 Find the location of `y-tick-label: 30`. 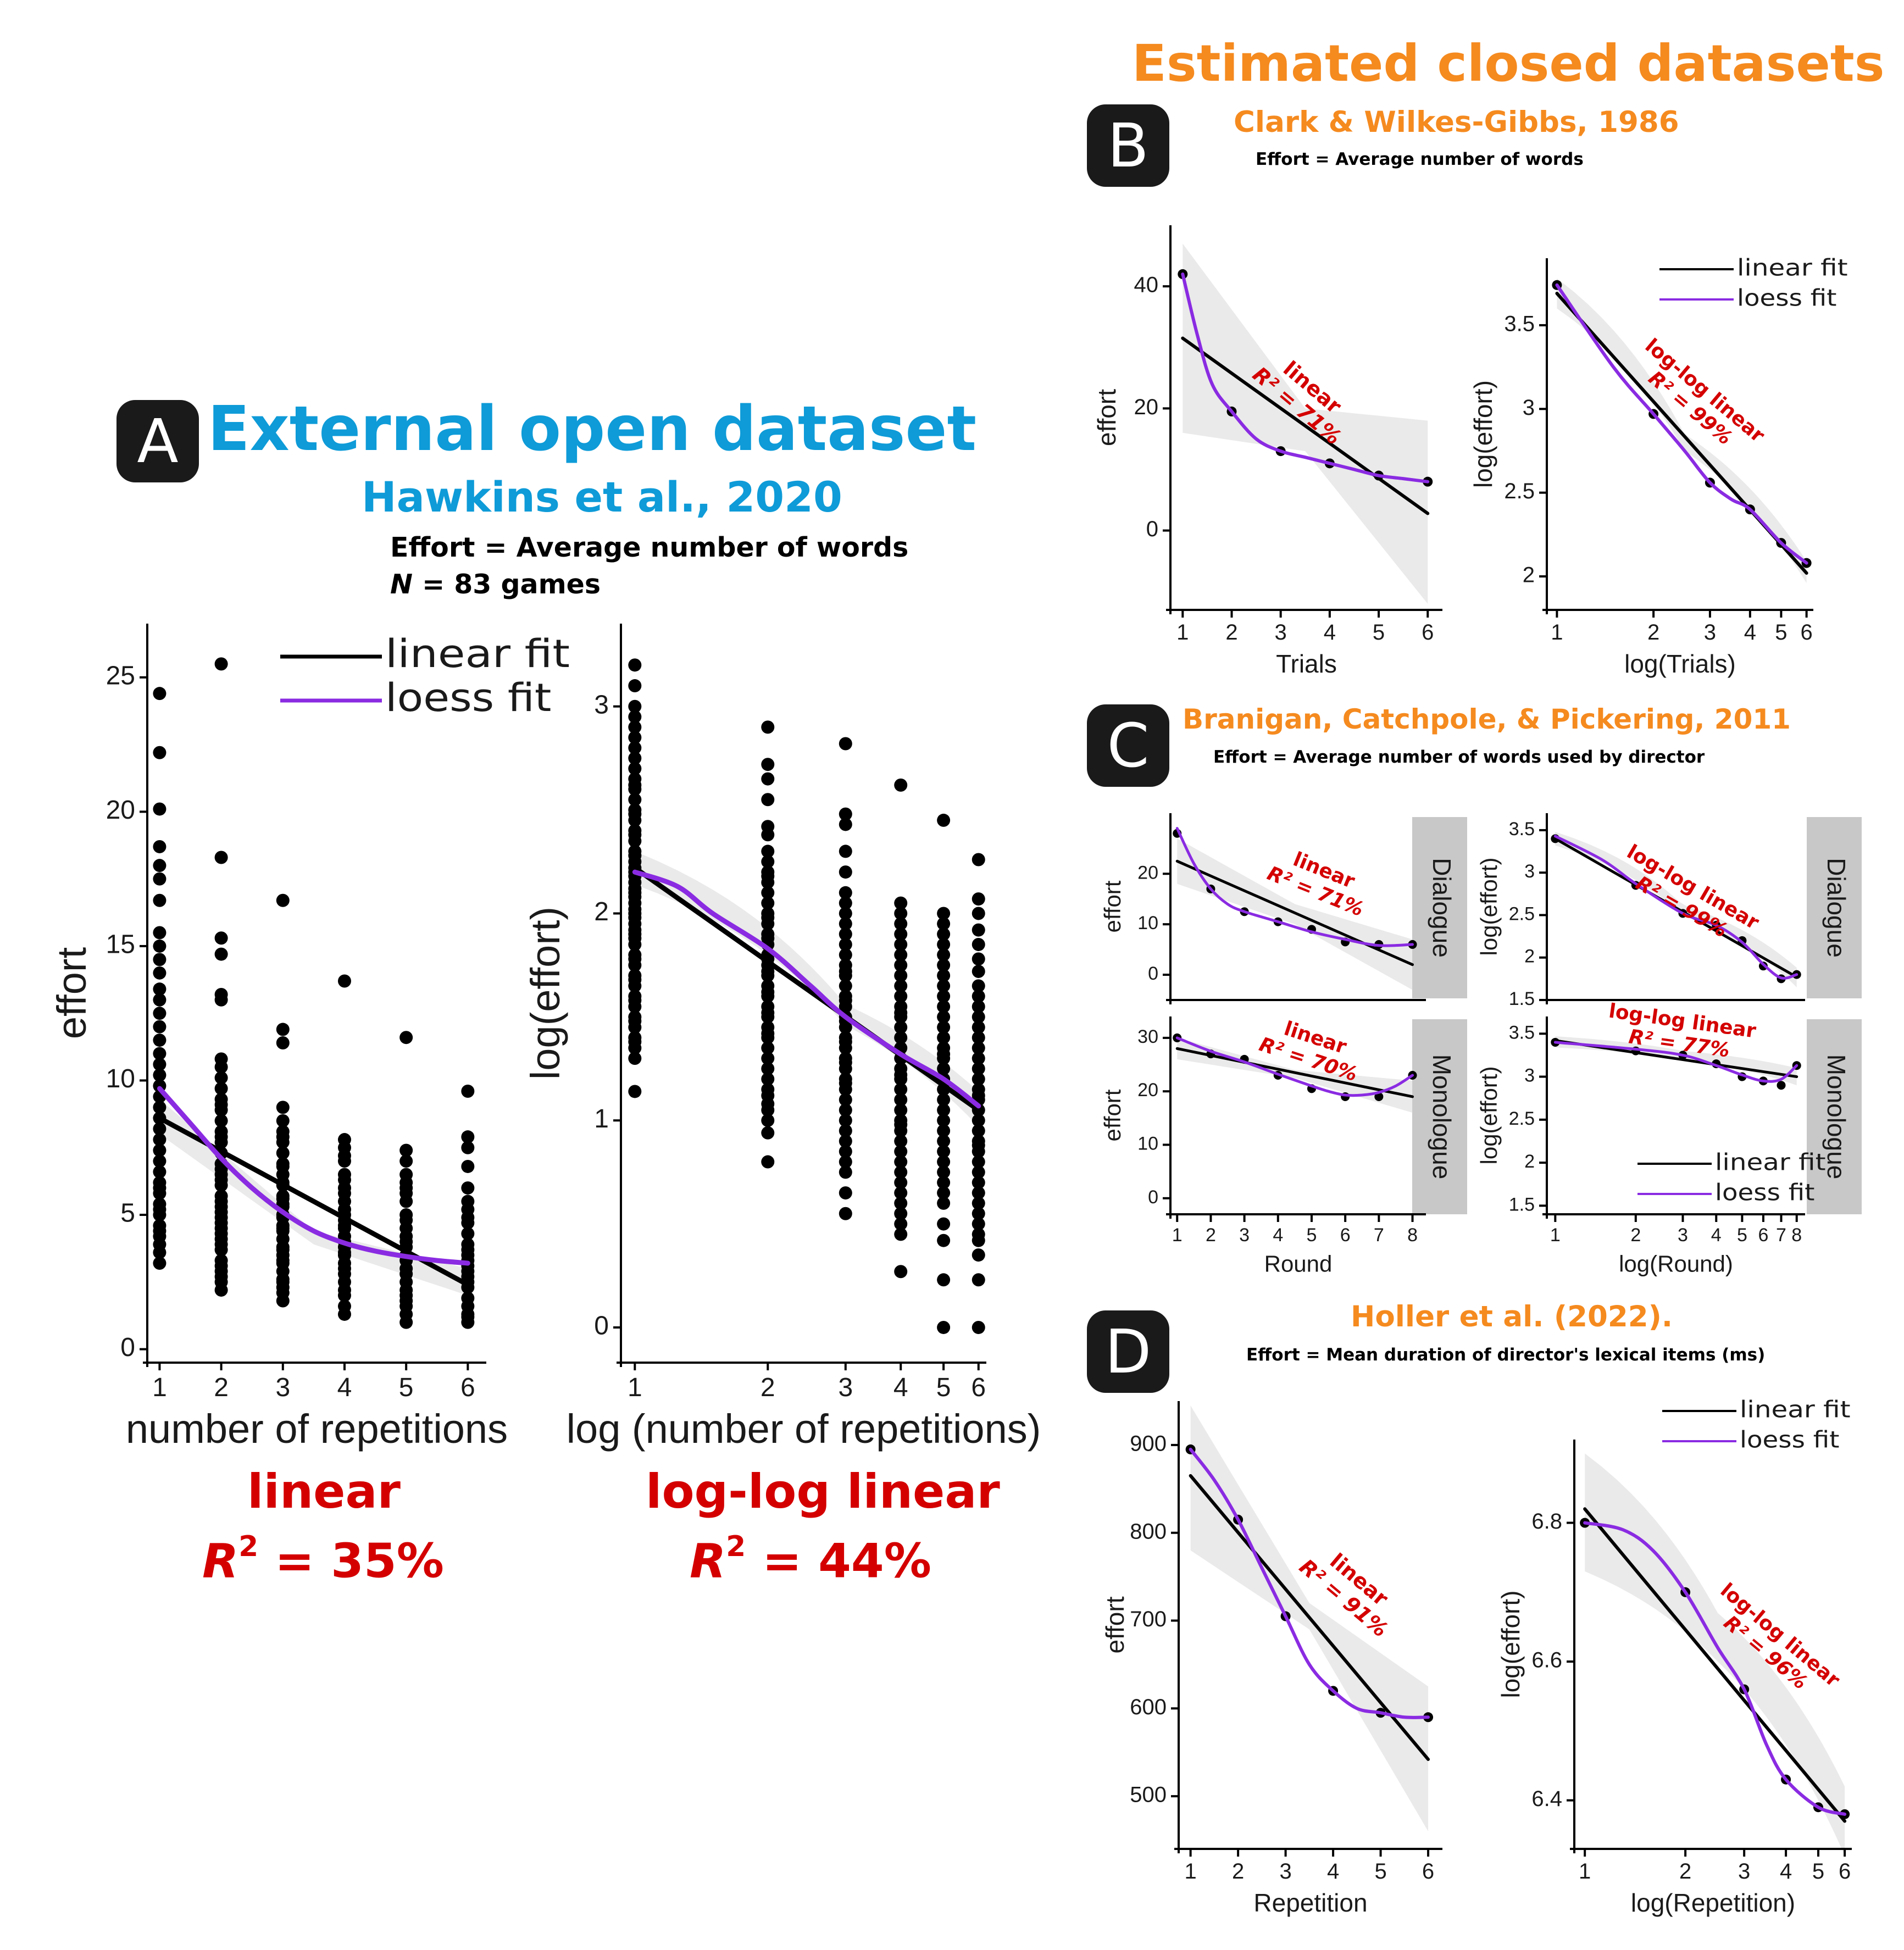

y-tick-label: 30 is located at coordinates (1147, 1037).